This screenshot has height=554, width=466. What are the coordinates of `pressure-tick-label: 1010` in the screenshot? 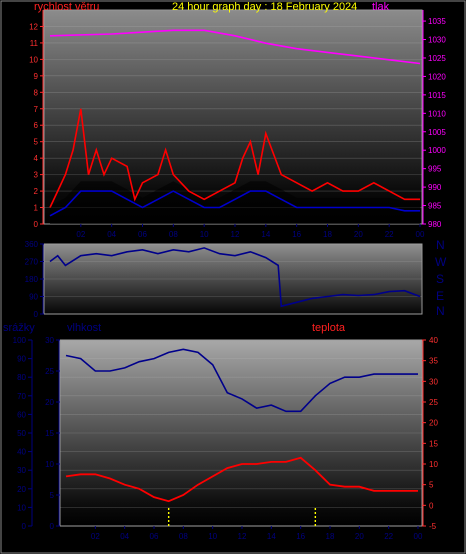 It's located at (437, 113).